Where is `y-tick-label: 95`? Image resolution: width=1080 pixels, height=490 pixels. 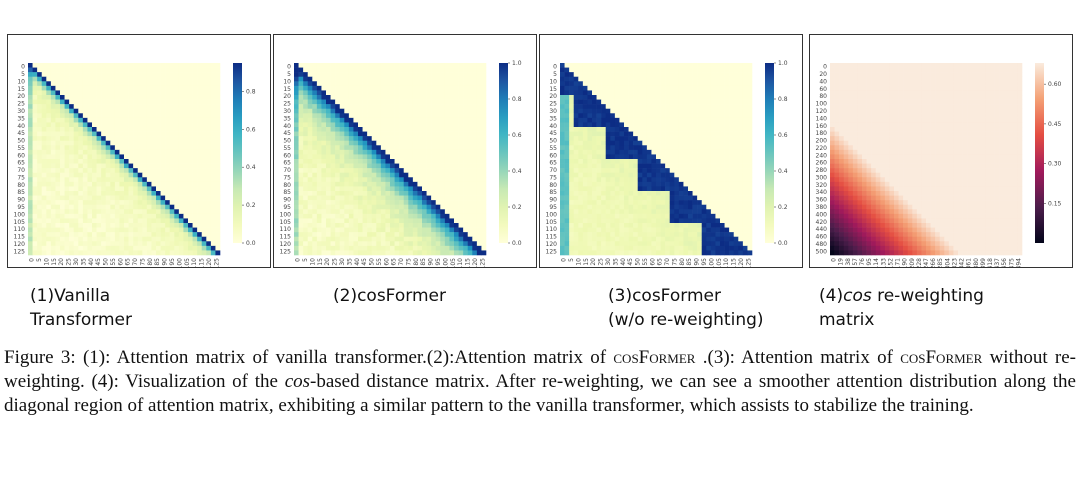
y-tick-label: 95 is located at coordinates (21, 207).